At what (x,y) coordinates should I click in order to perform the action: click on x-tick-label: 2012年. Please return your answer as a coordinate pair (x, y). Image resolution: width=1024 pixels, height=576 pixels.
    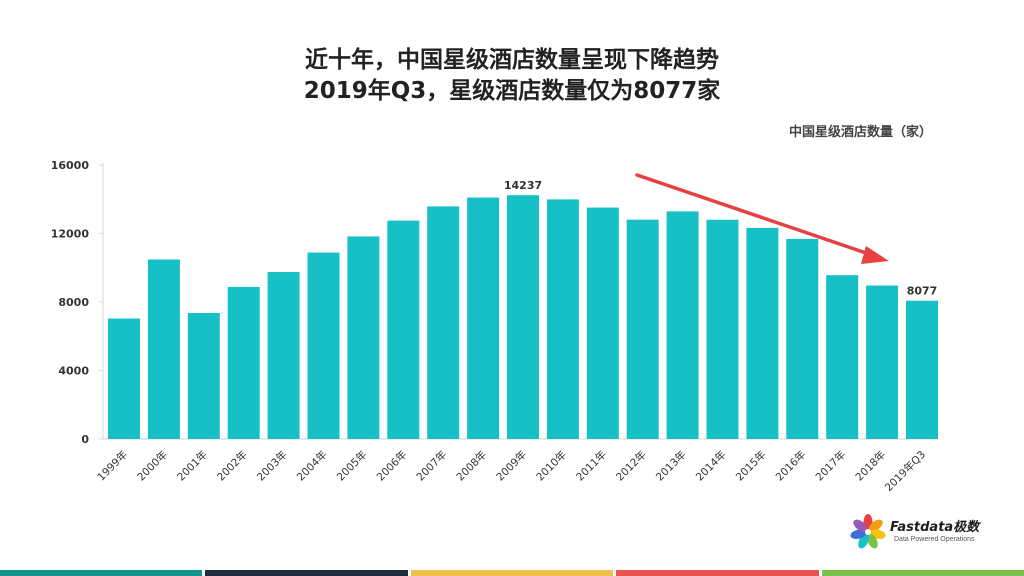
    Looking at the image, I should click on (631, 466).